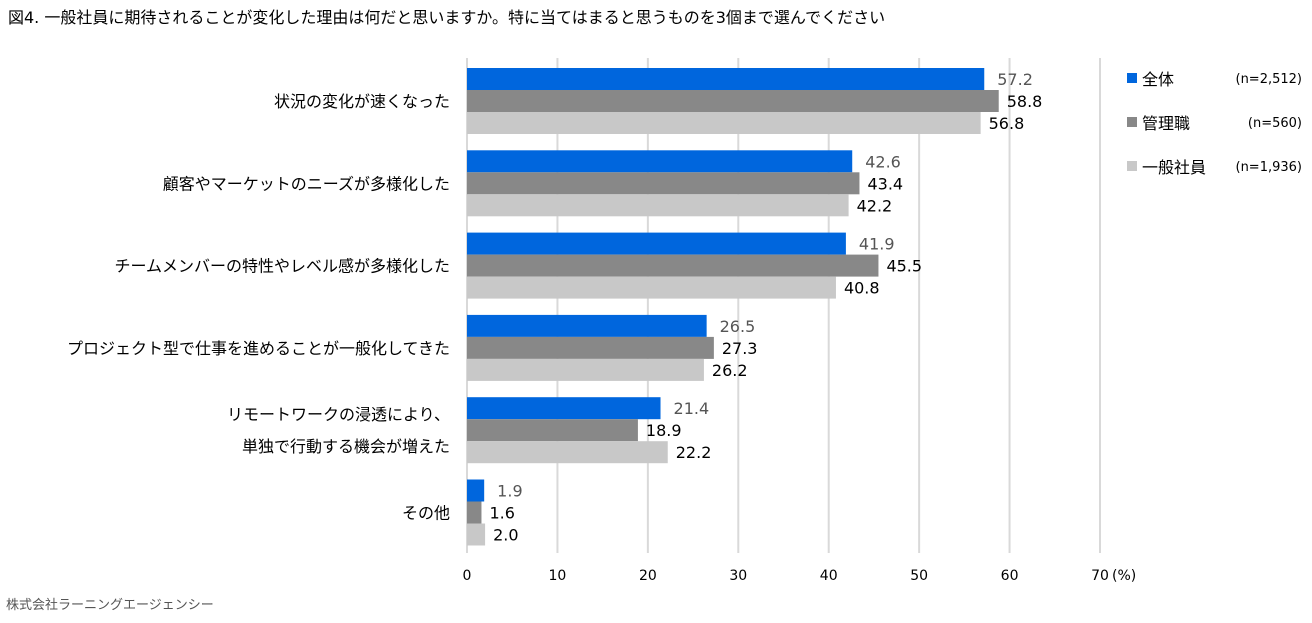 This screenshot has height=623, width=1312. I want to click on legend-label: 全体, so click(1158, 79).